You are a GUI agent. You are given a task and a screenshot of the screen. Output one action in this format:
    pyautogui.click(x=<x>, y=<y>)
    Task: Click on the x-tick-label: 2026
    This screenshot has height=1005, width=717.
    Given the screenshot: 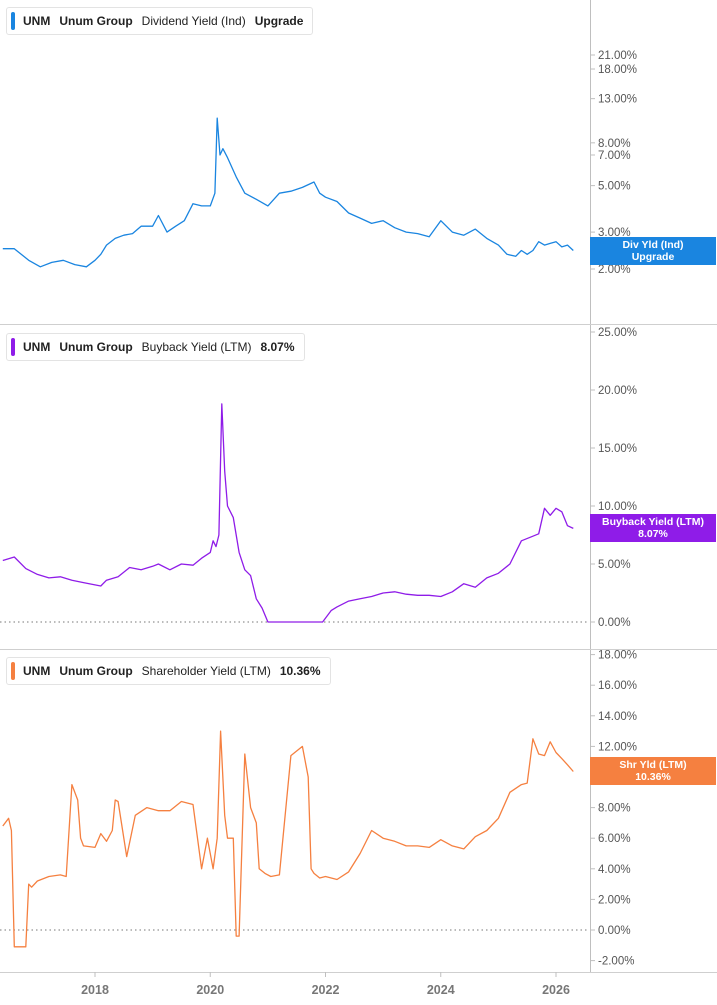 What is the action you would take?
    pyautogui.click(x=556, y=990)
    